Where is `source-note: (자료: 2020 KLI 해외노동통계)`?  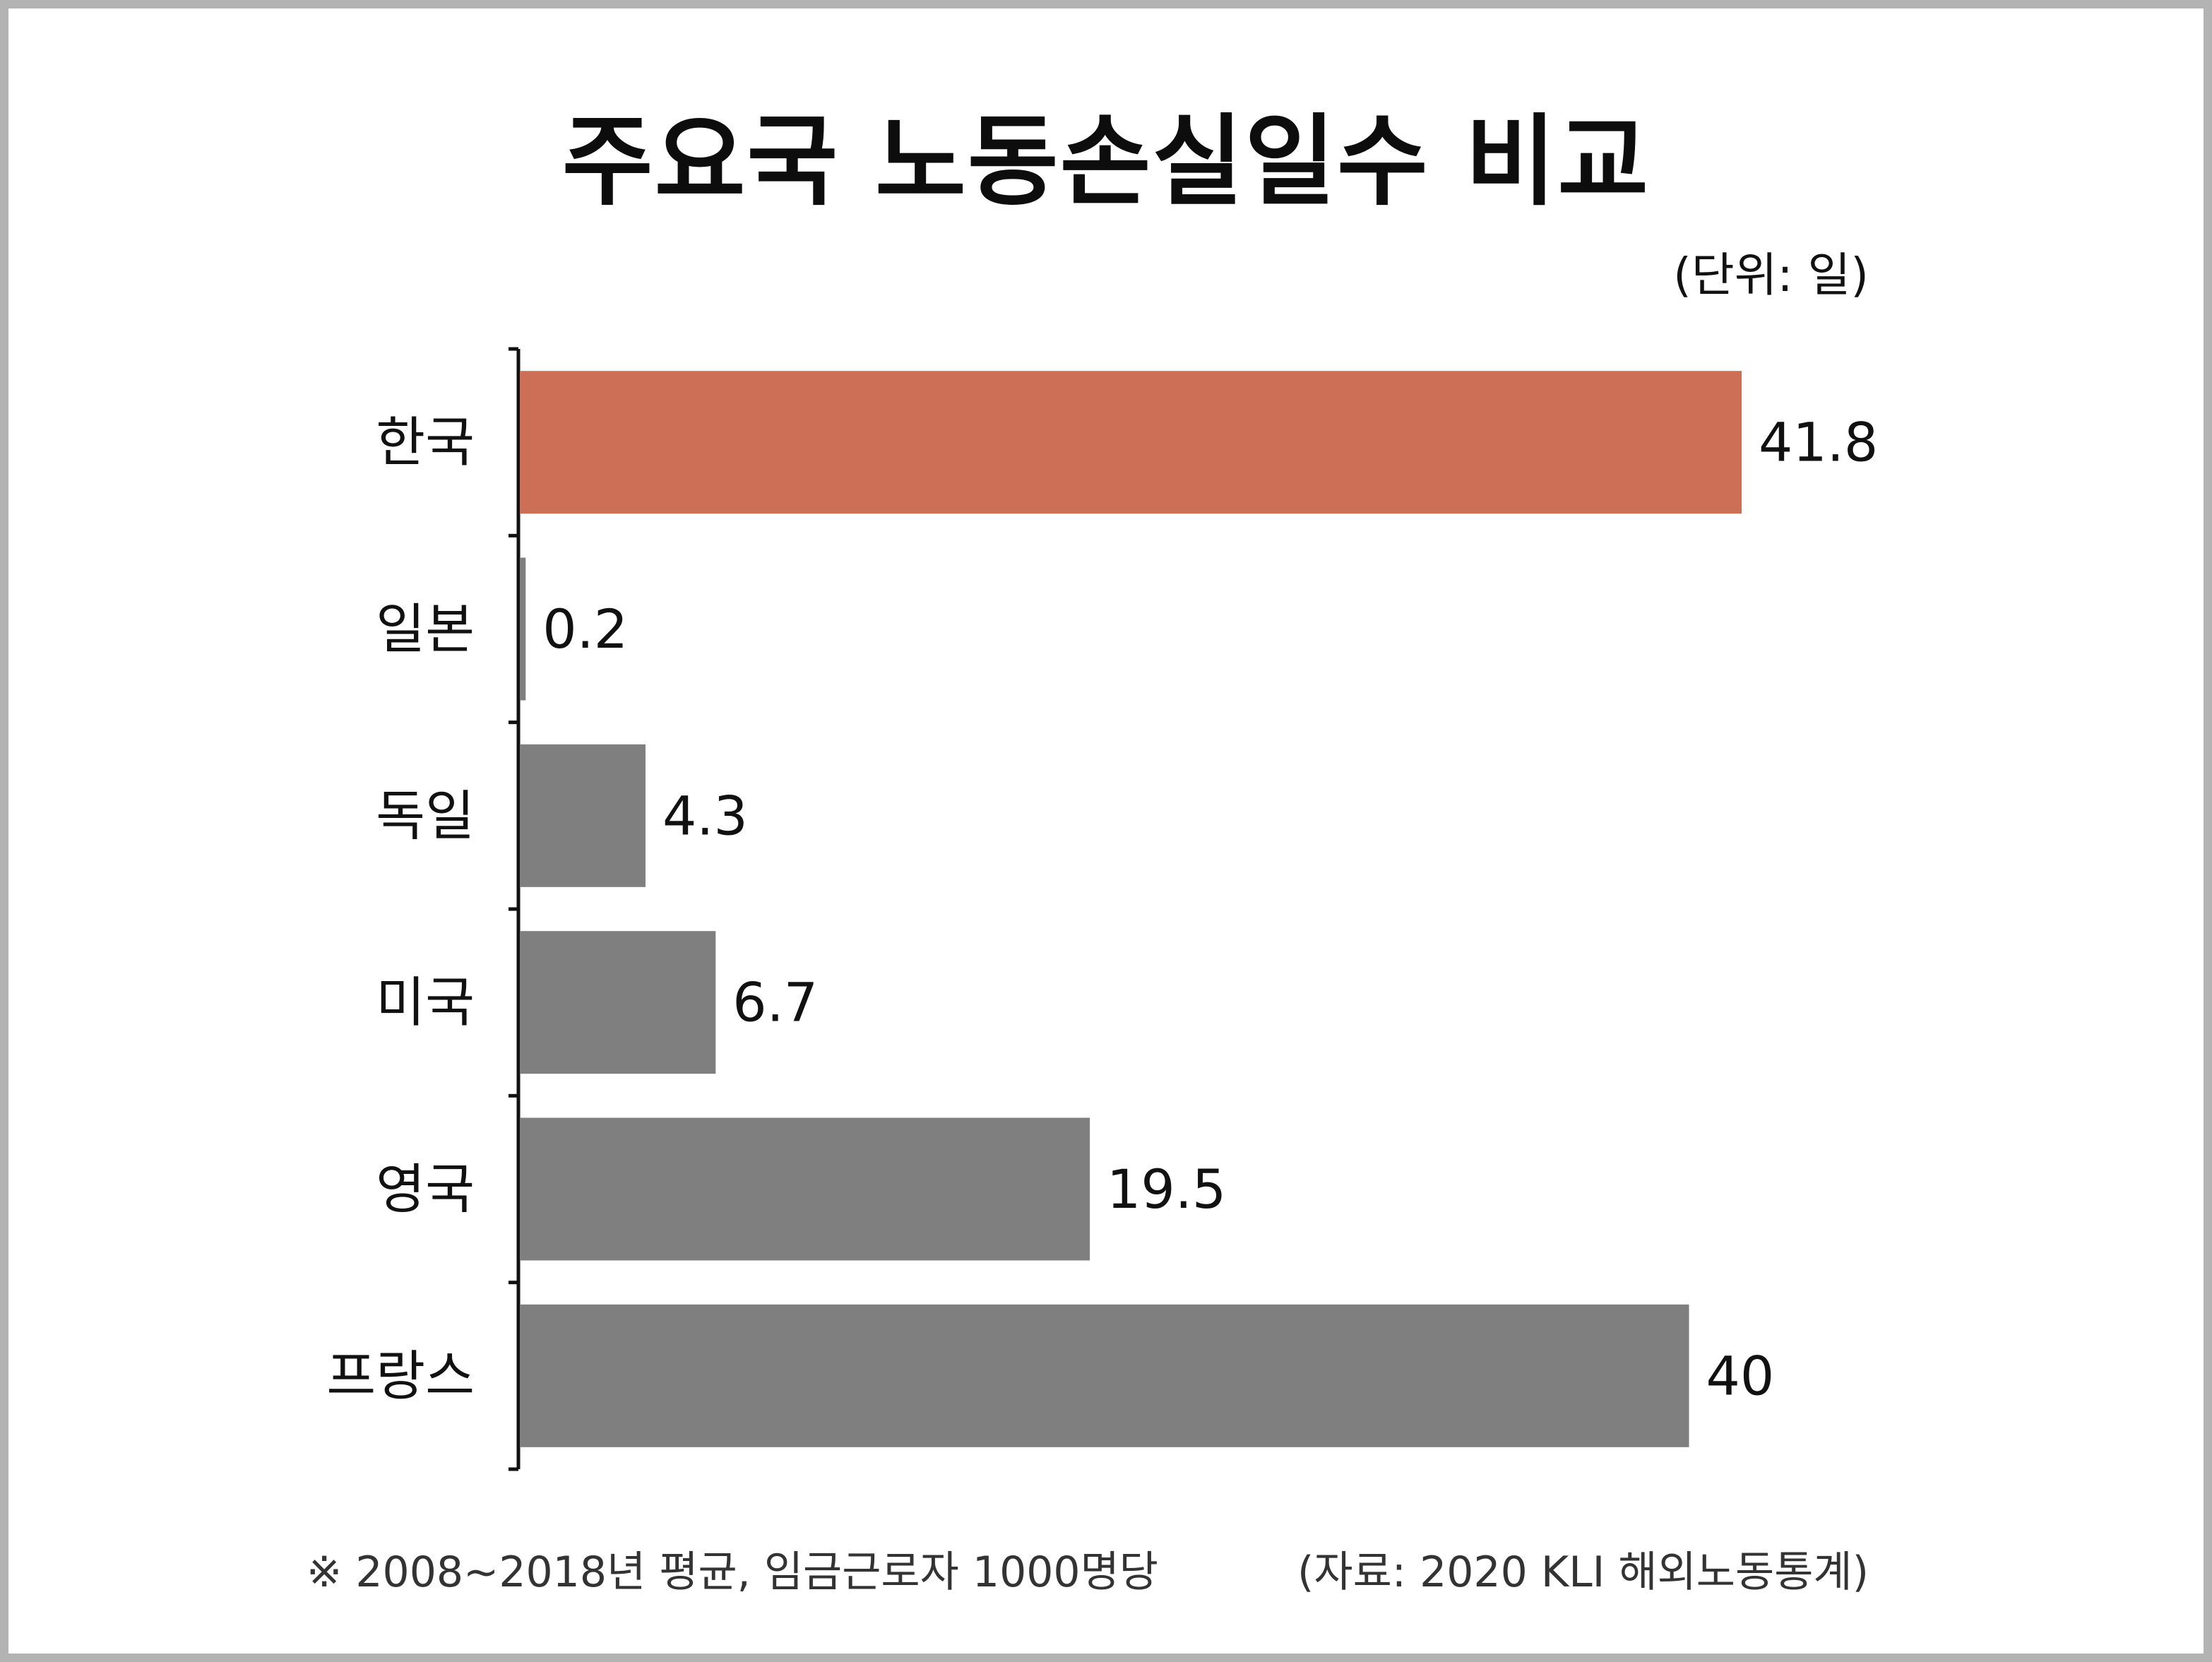
source-note: (자료: 2020 KLI 해외노동통계) is located at coordinates (1583, 1573).